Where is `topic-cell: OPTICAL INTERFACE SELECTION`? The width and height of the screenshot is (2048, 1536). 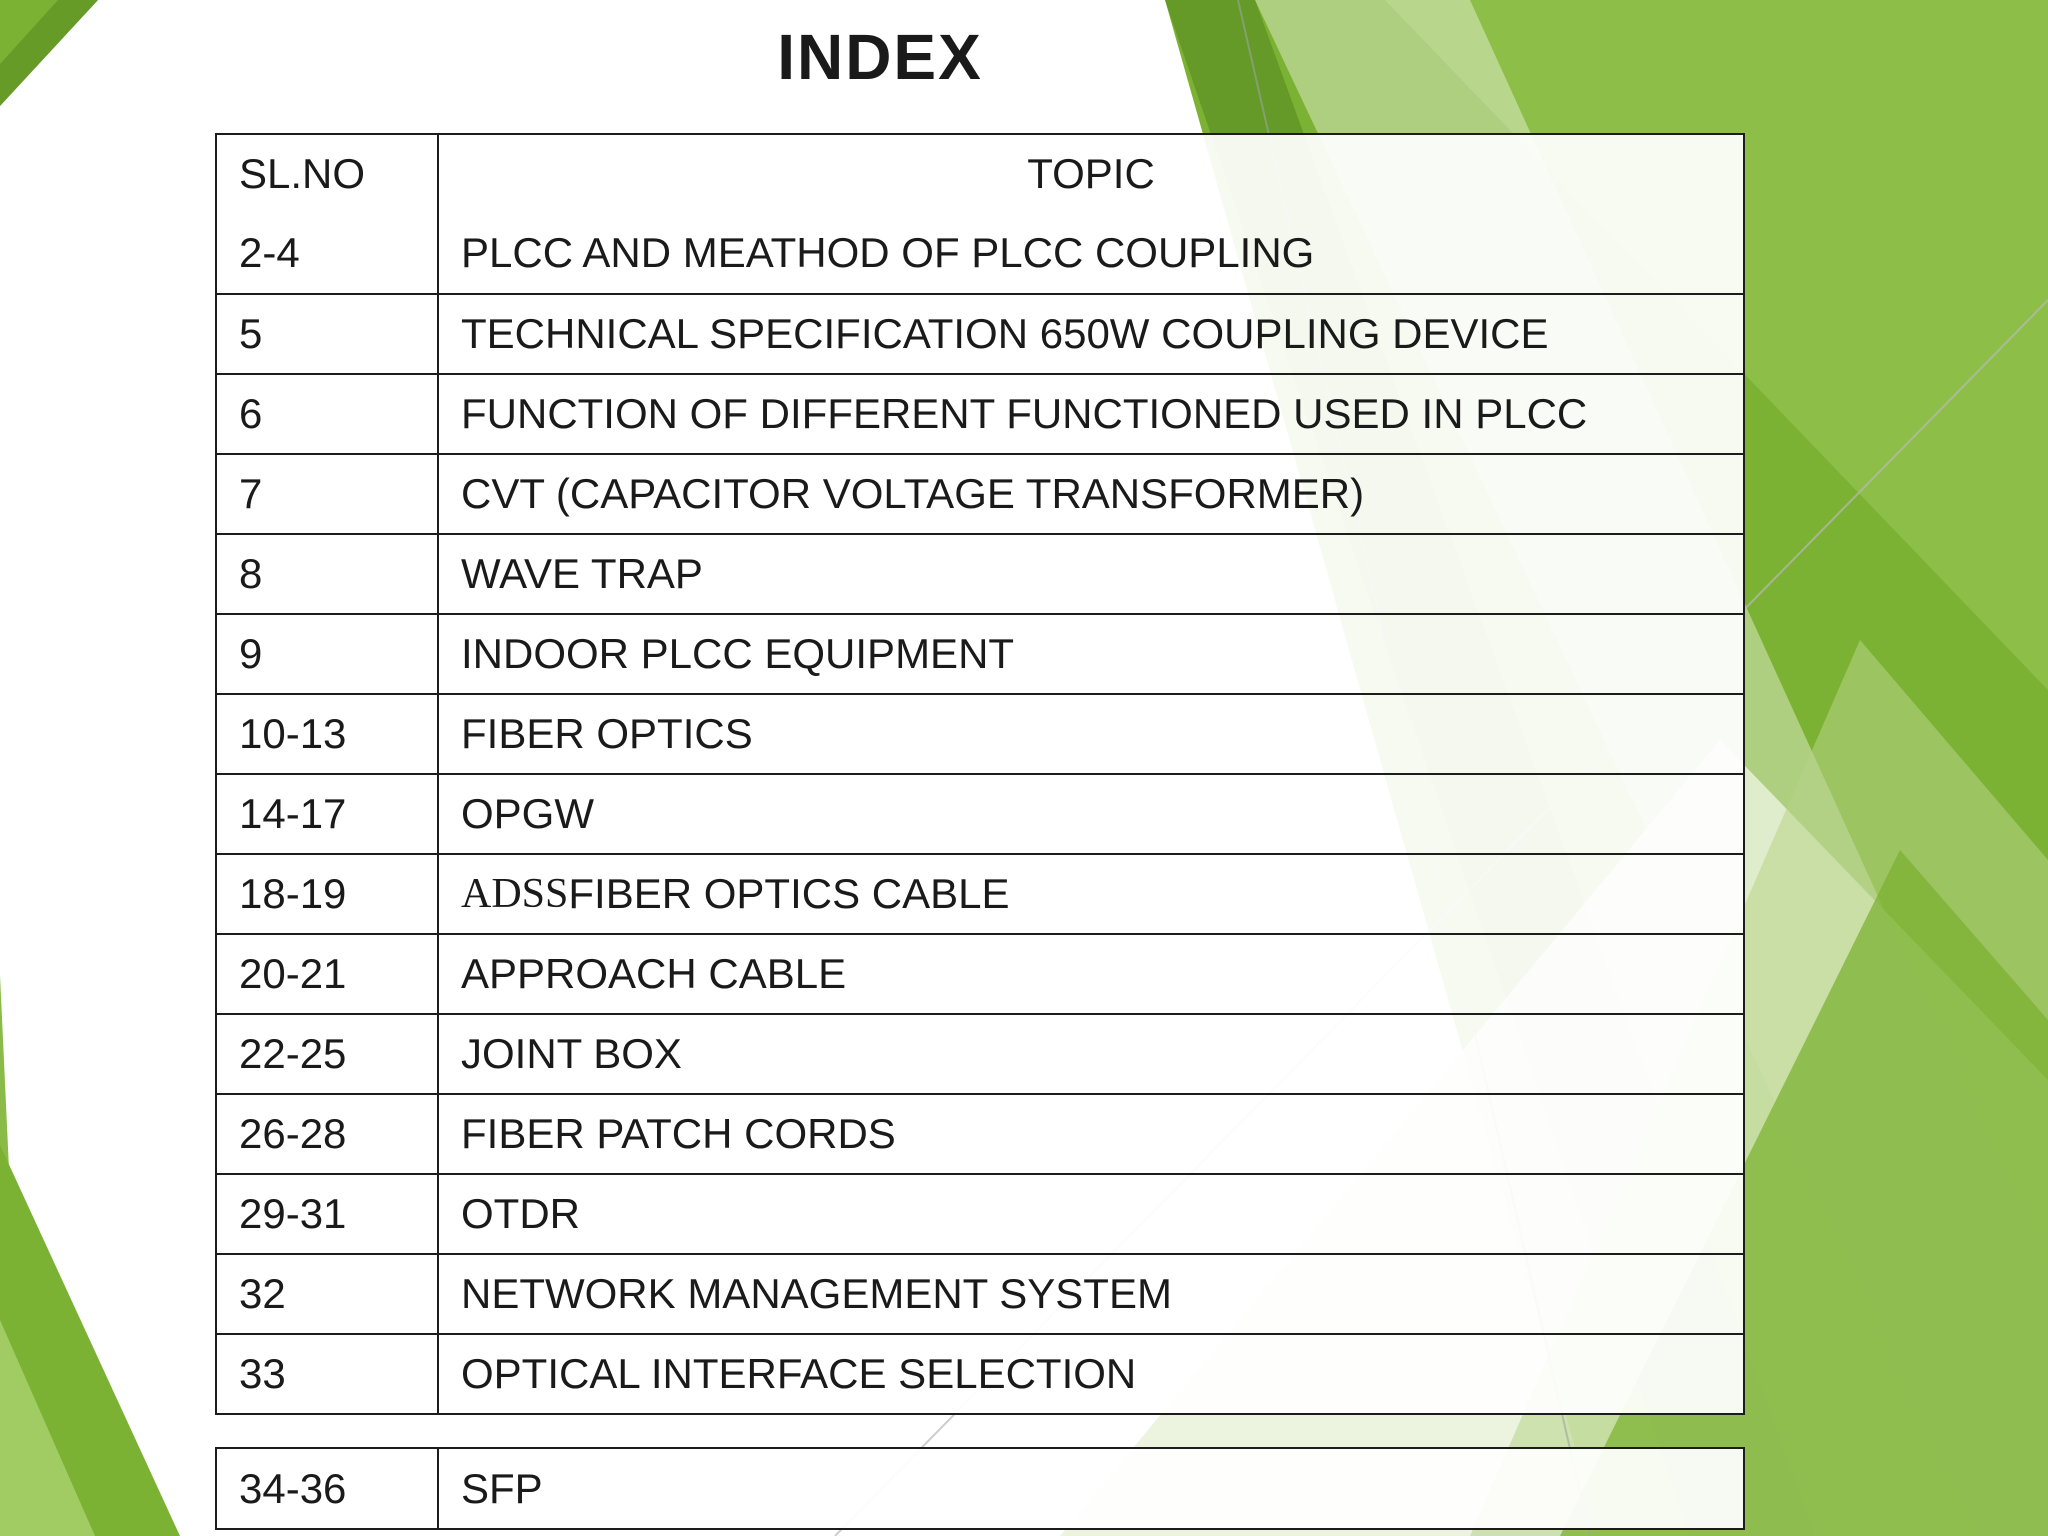
topic-cell: OPTICAL INTERFACE SELECTION is located at coordinates (1091, 1374).